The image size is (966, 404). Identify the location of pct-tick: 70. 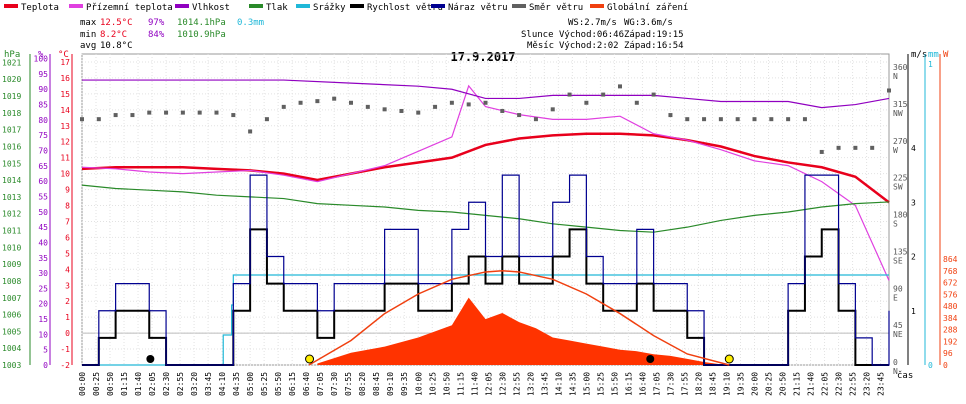
(43, 151).